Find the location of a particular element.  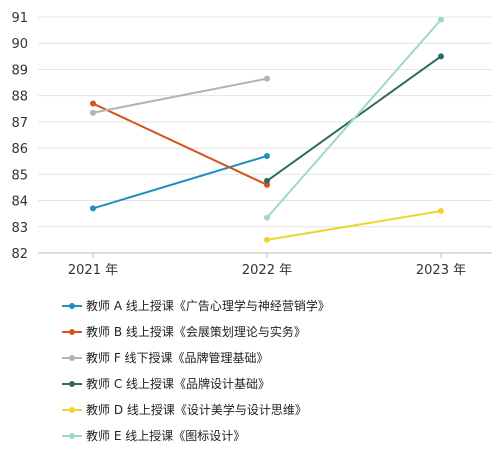

x-axis-ticks: 2021 年 2022 年 2023 年 is located at coordinates (267, 265).